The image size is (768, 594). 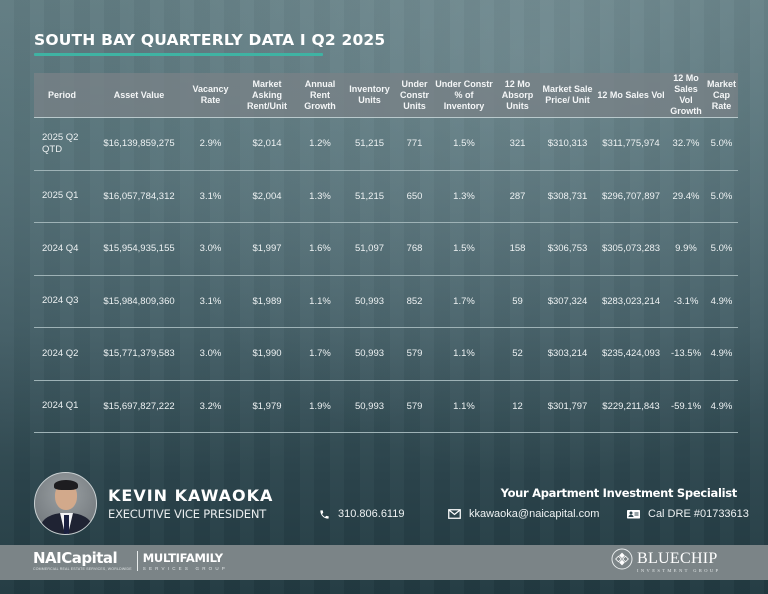 What do you see at coordinates (64, 144) in the screenshot?
I see `cell-period: 2025 Q2 QTD` at bounding box center [64, 144].